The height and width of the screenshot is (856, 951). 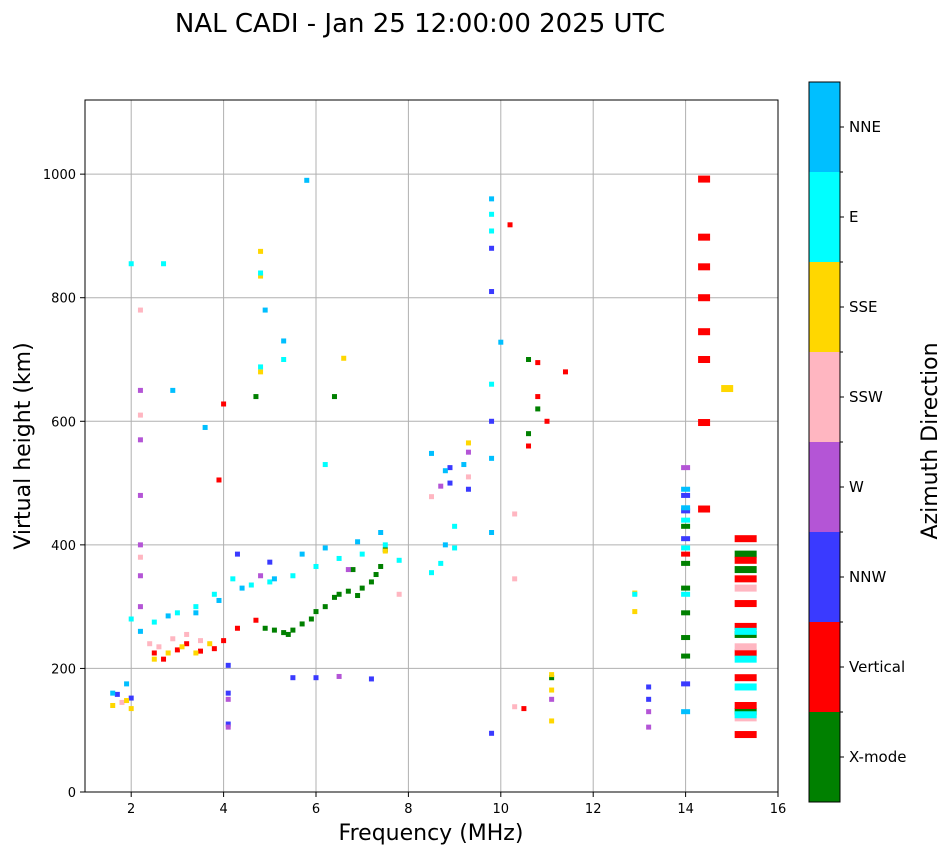 What do you see at coordinates (420, 24) in the screenshot?
I see `chart-title: NAL CADI - Jan 25 12:00:00 2025 UTC` at bounding box center [420, 24].